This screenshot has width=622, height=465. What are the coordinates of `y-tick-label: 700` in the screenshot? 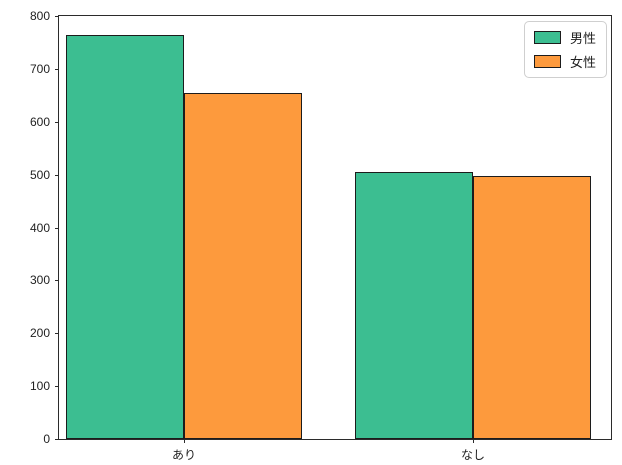 It's located at (39, 68).